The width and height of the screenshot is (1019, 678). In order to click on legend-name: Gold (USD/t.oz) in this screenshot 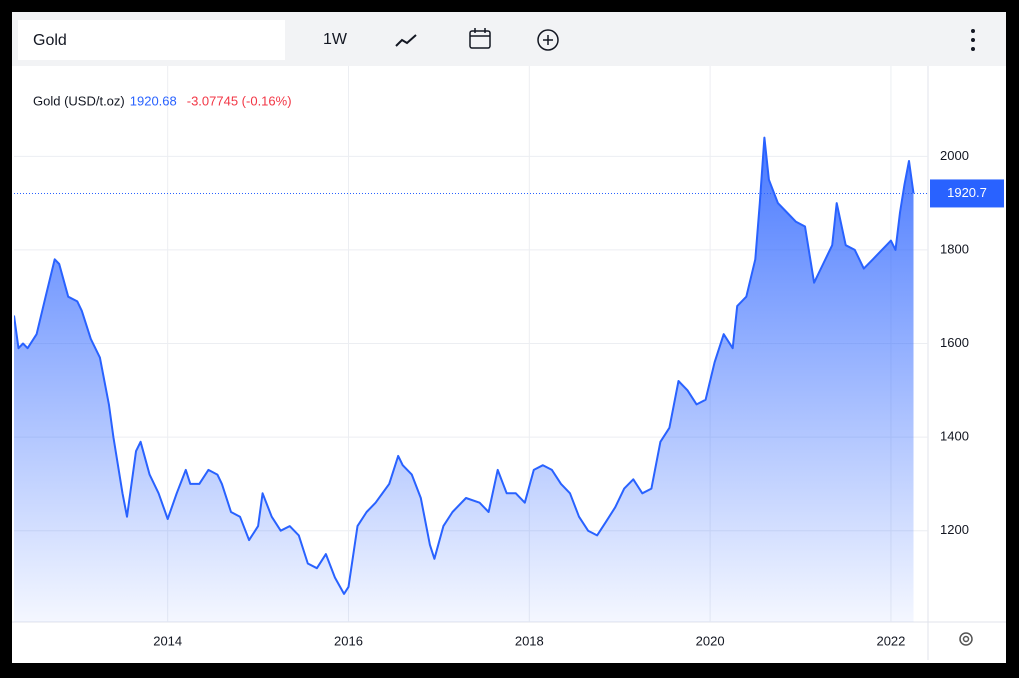, I will do `click(79, 100)`.